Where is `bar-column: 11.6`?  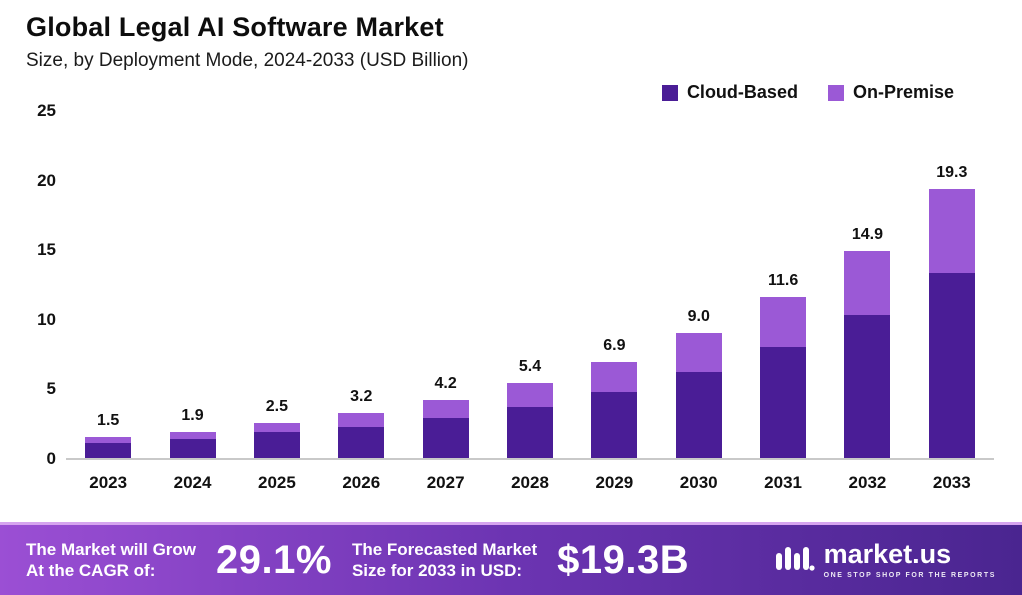 bar-column: 11.6 is located at coordinates (783, 365).